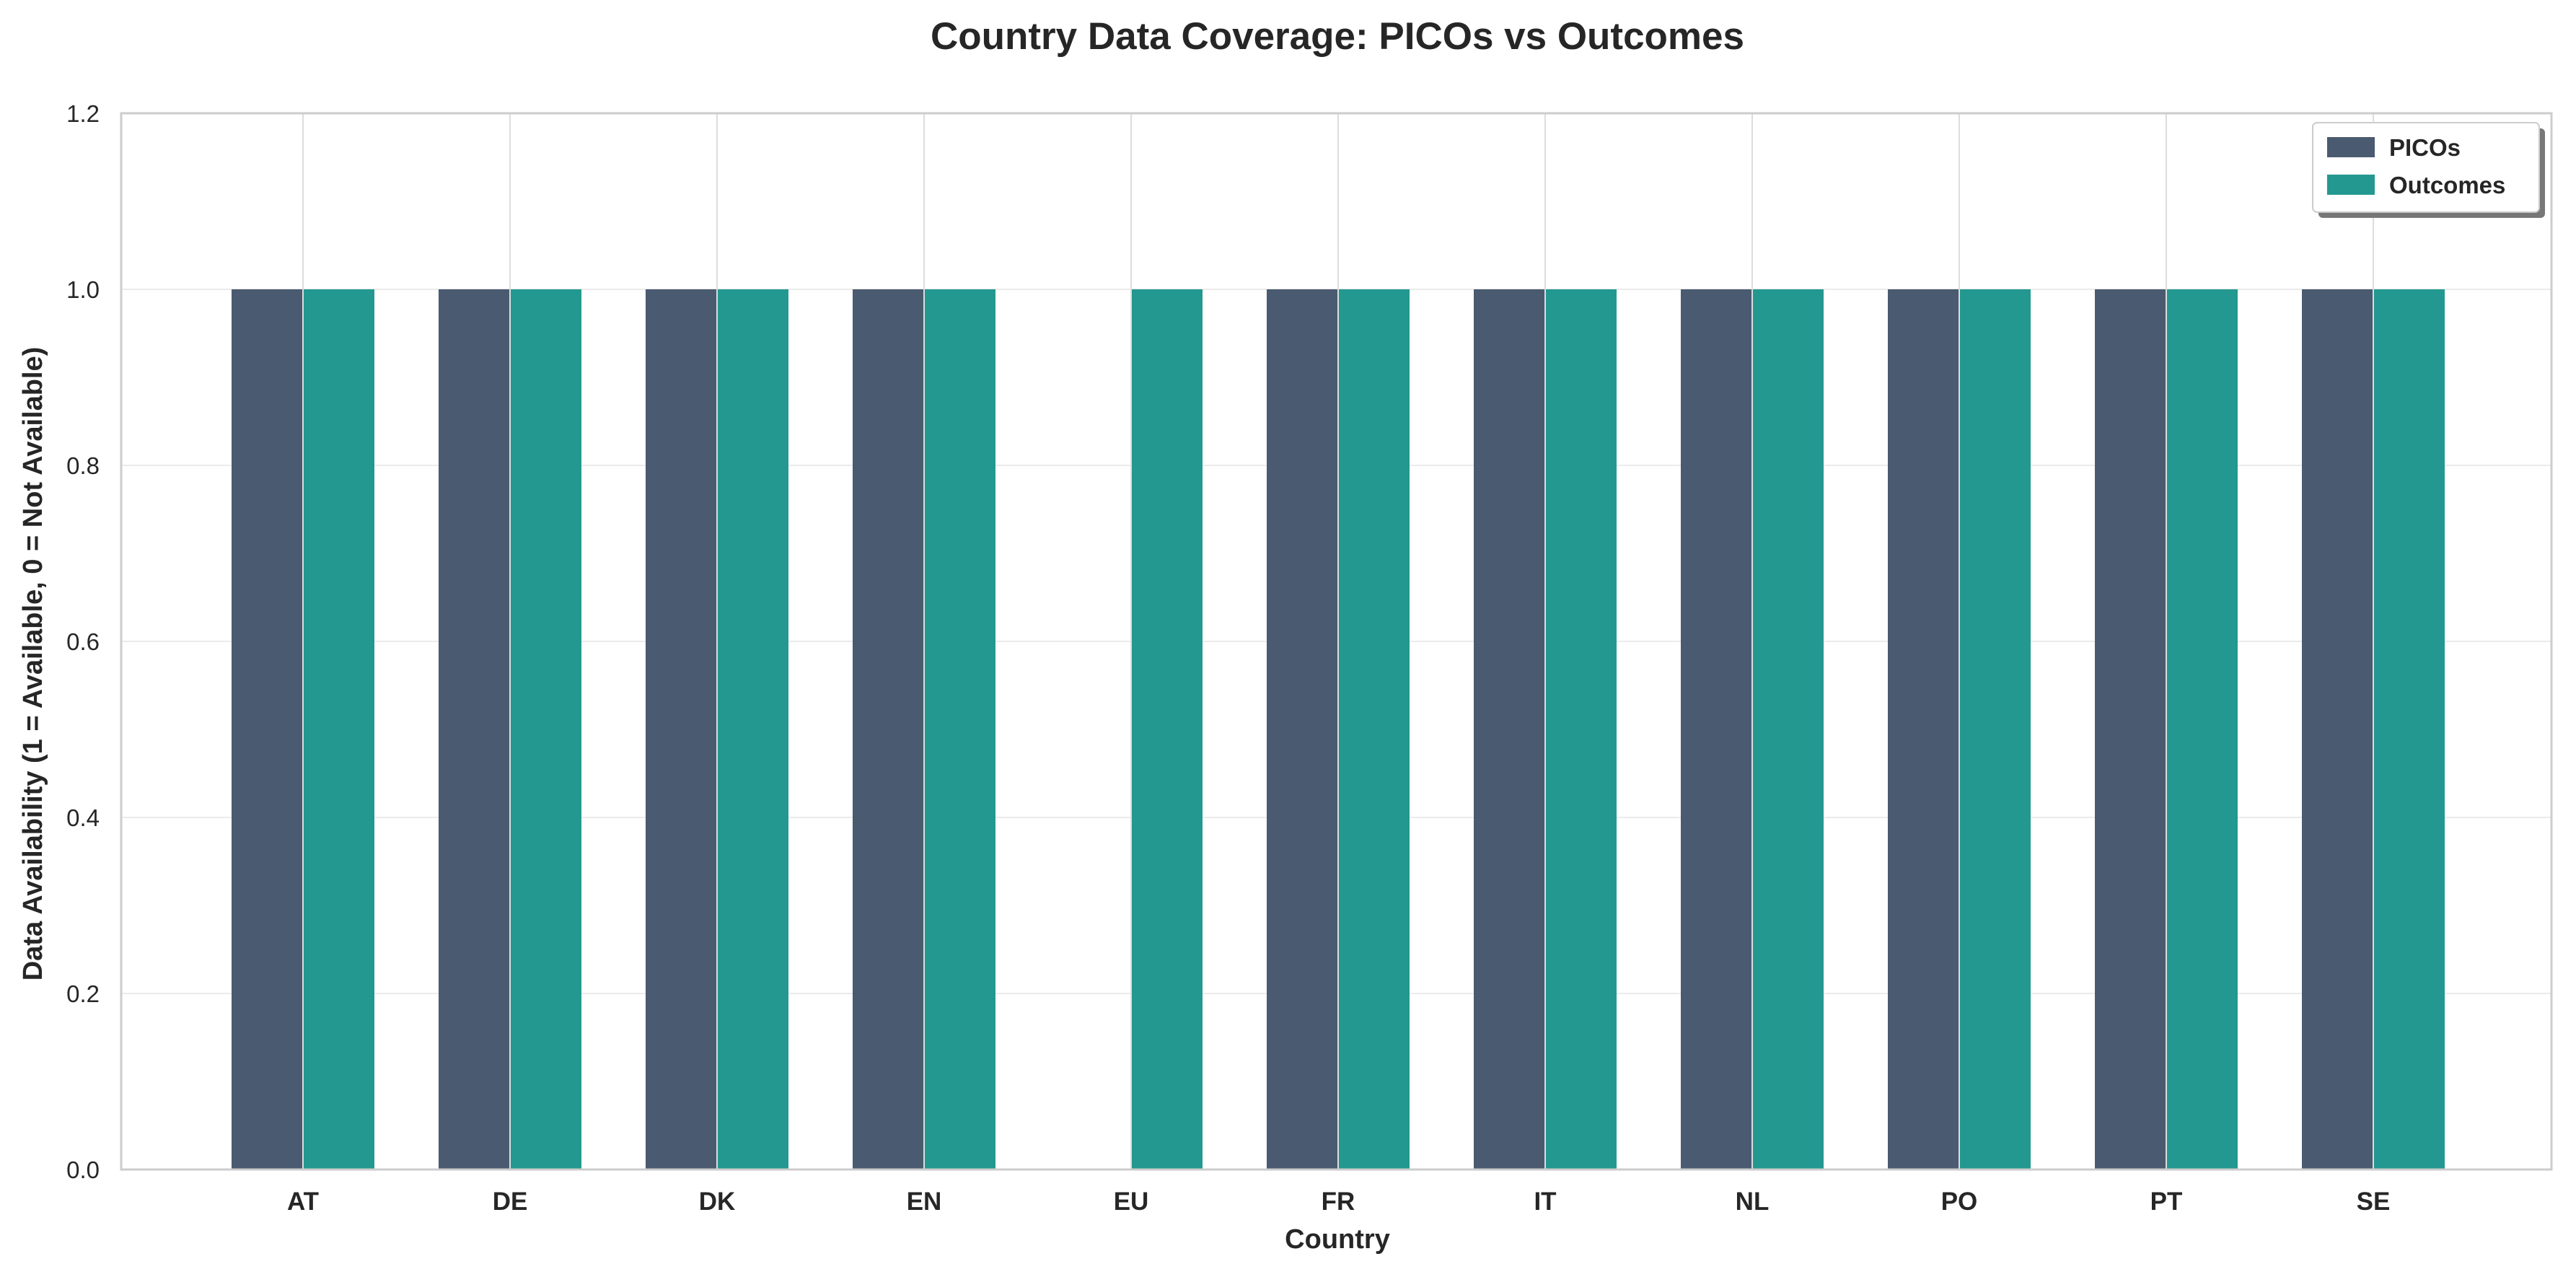 The height and width of the screenshot is (1277, 2576). I want to click on bar-picos-it, so click(1509, 730).